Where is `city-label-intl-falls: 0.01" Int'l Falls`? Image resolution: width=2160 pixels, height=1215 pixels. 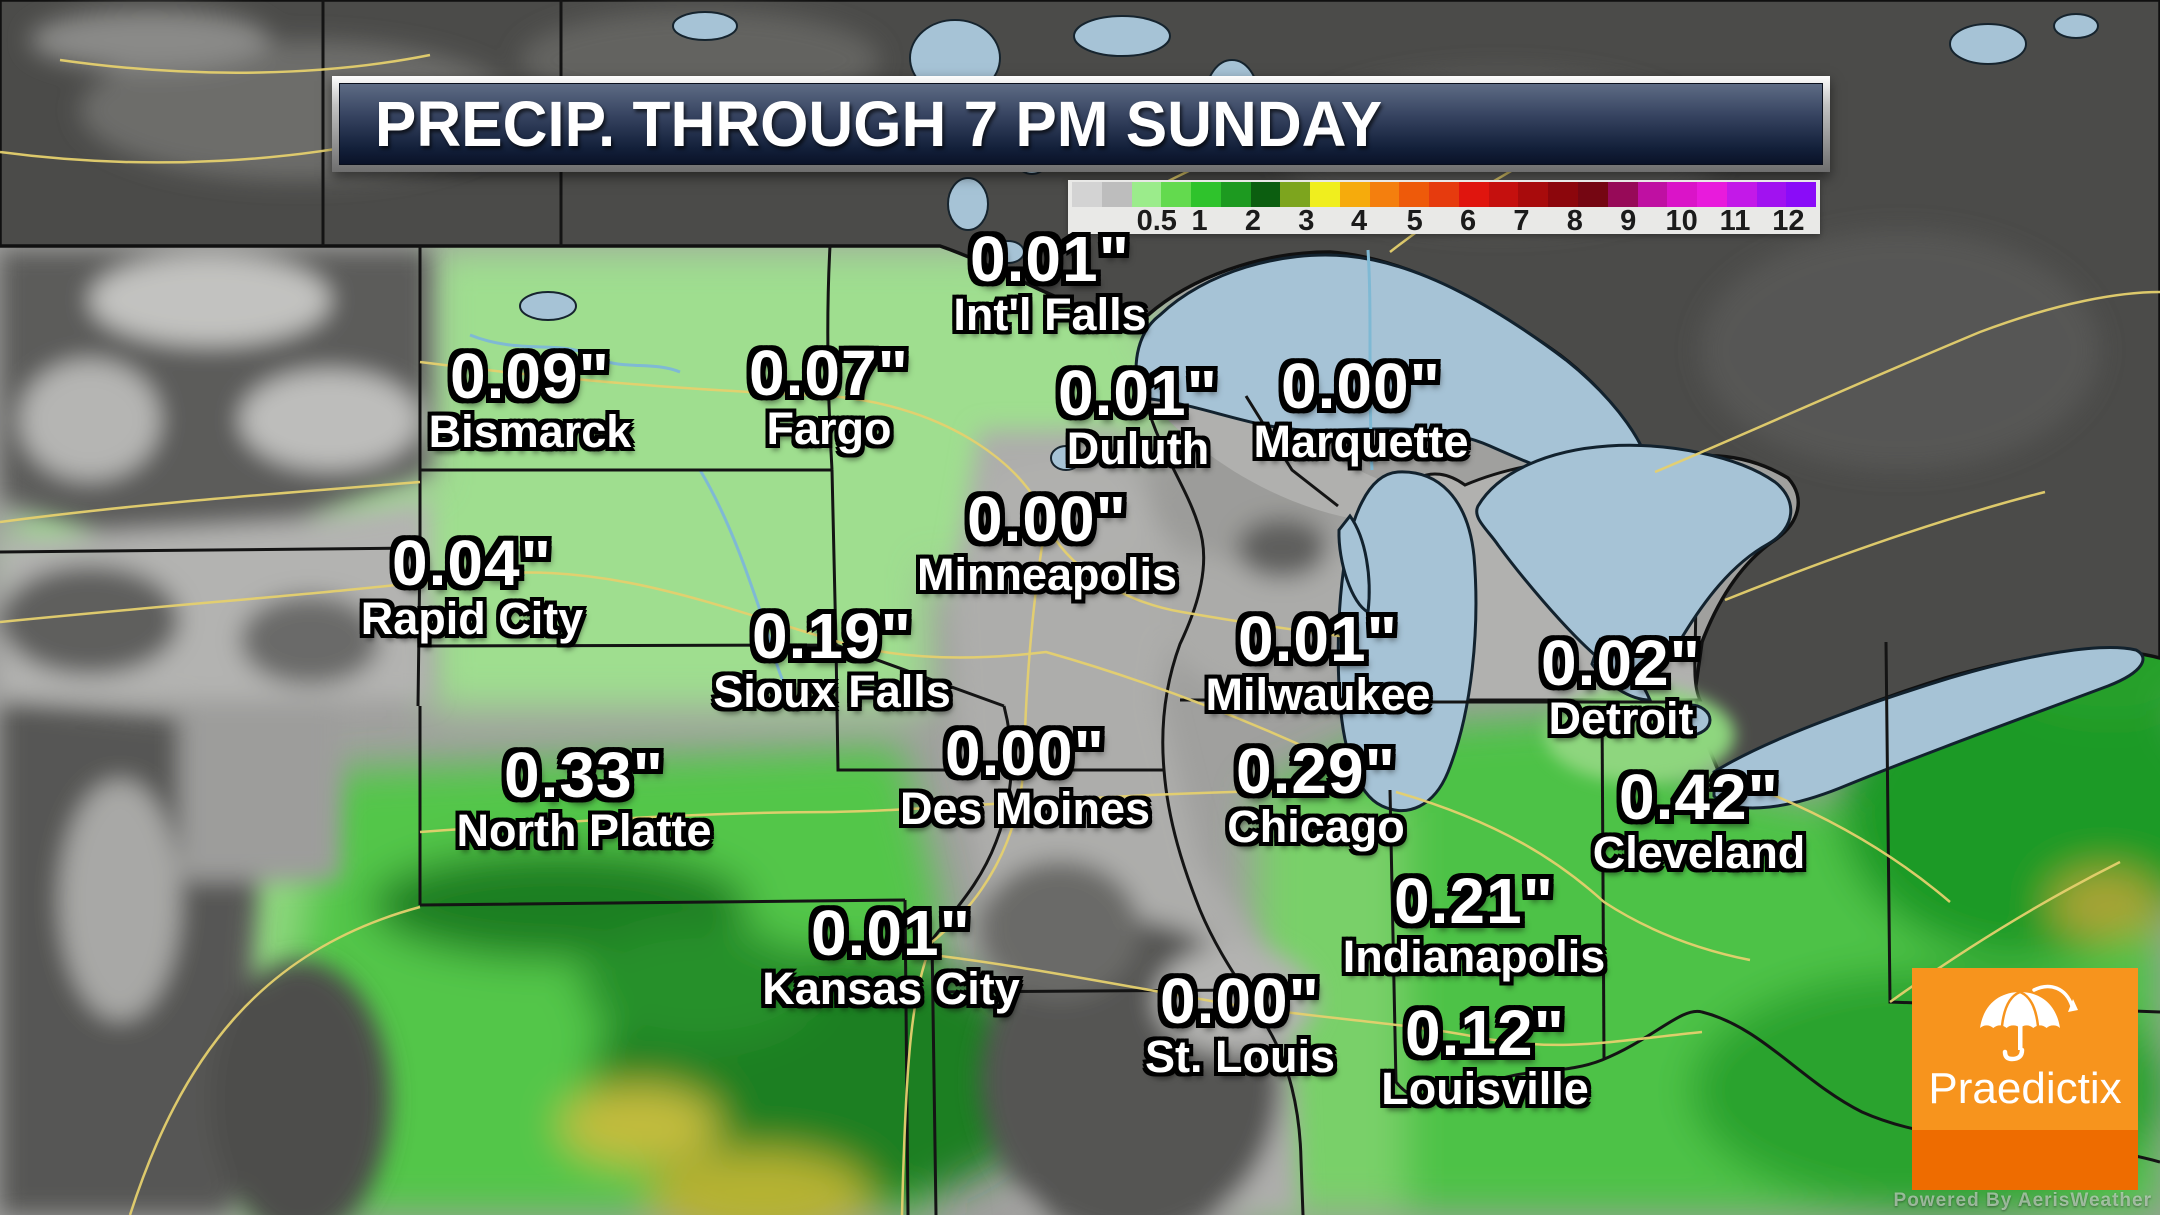
city-label-intl-falls: 0.01" Int'l Falls is located at coordinates (1050, 281).